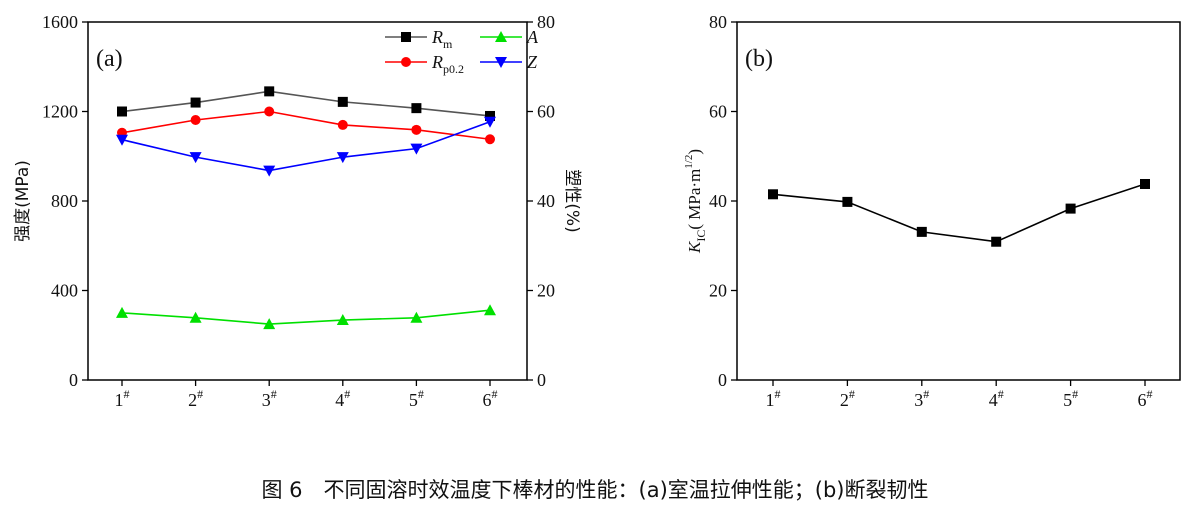 The height and width of the screenshot is (507, 1190). Describe the element at coordinates (546, 112) in the screenshot. I see `y2-tick-label: 60` at that location.